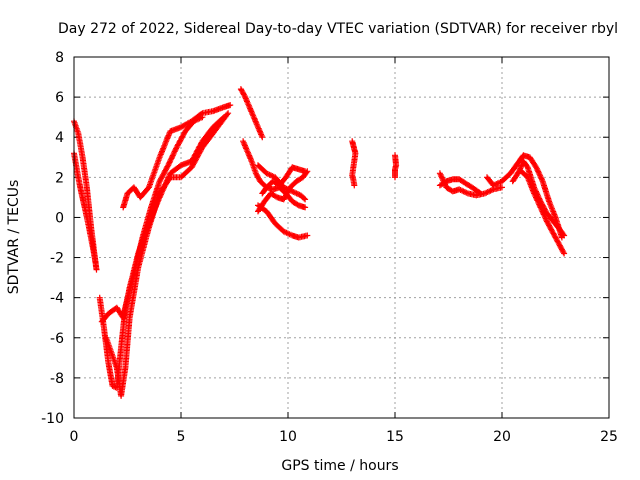 The width and height of the screenshot is (640, 480). I want to click on y-tick-label: 6, so click(59, 98).